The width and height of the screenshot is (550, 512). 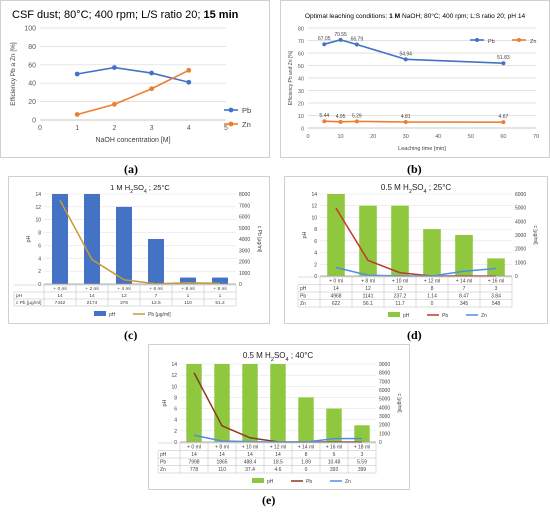 What do you see at coordinates (503, 58) in the screenshot?
I see `data-label: 51.83` at bounding box center [503, 58].